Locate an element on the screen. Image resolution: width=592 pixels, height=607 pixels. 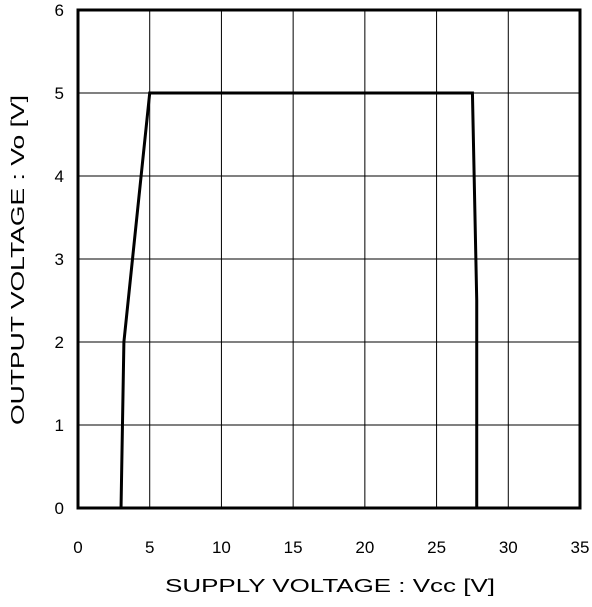
y-tick-labels: 0 1 2 3 4 5 6 is located at coordinates (59, 259).